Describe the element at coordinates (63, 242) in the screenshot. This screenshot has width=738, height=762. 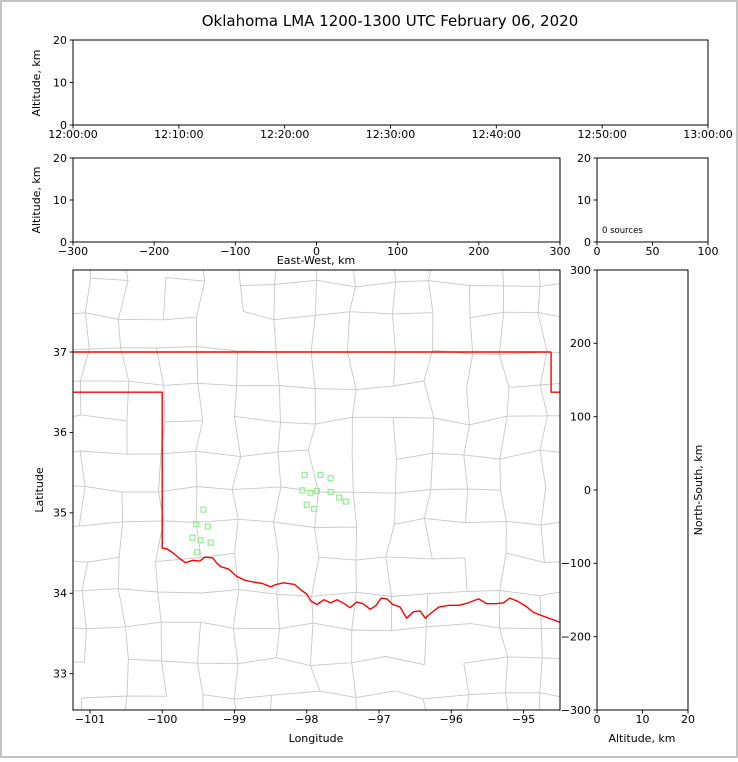
I see `east-west-height-y-tick-label: 0` at that location.